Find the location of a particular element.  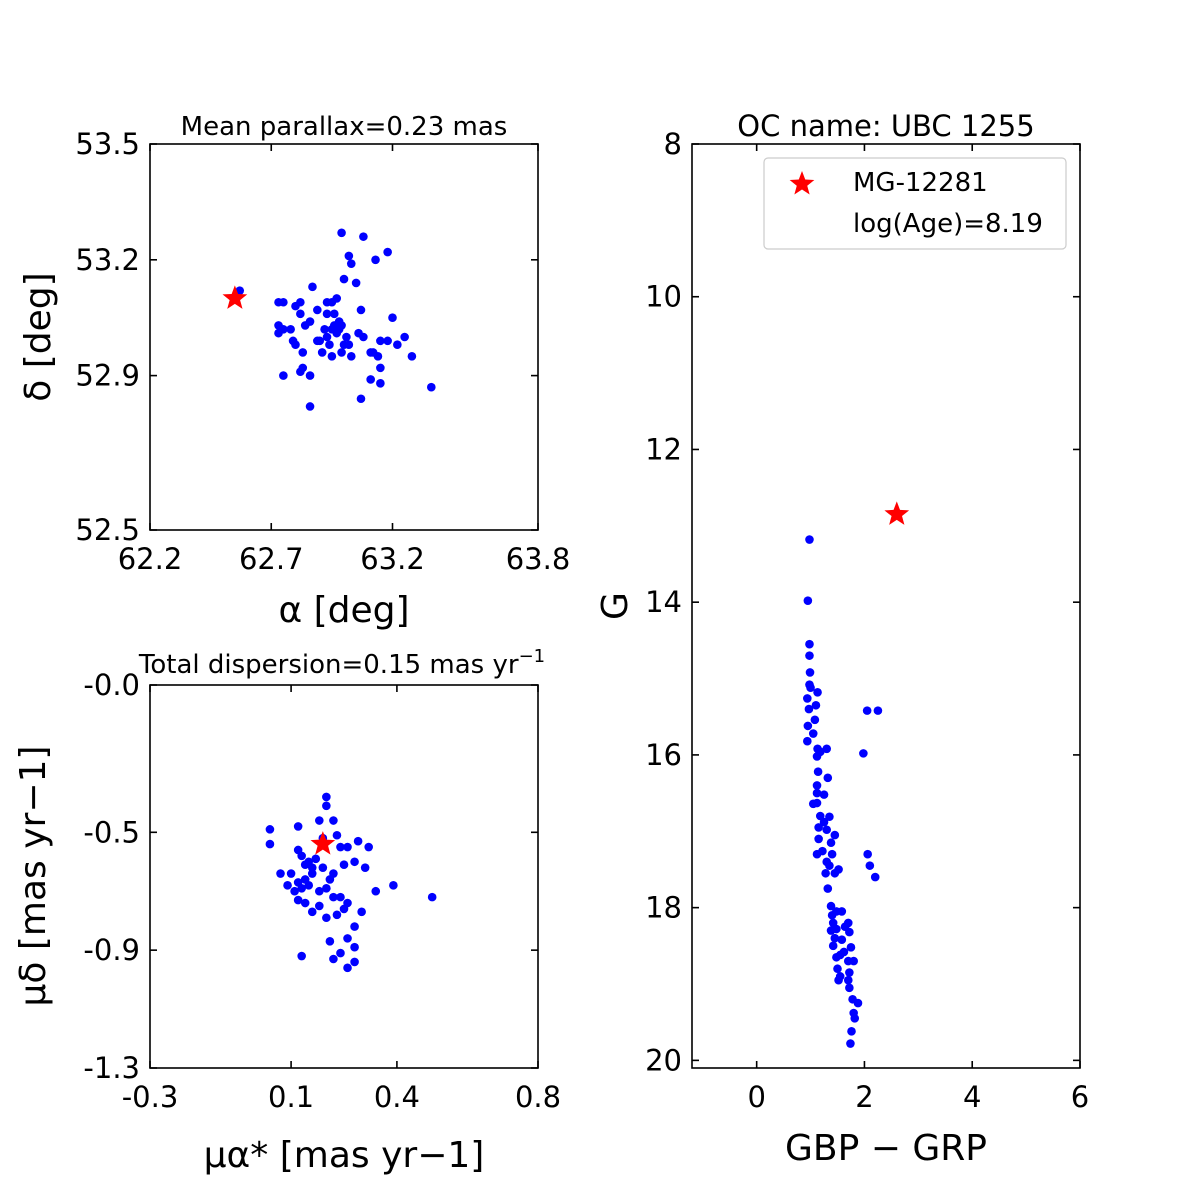

pm-ytick-label: -0.0 is located at coordinates (111, 685).